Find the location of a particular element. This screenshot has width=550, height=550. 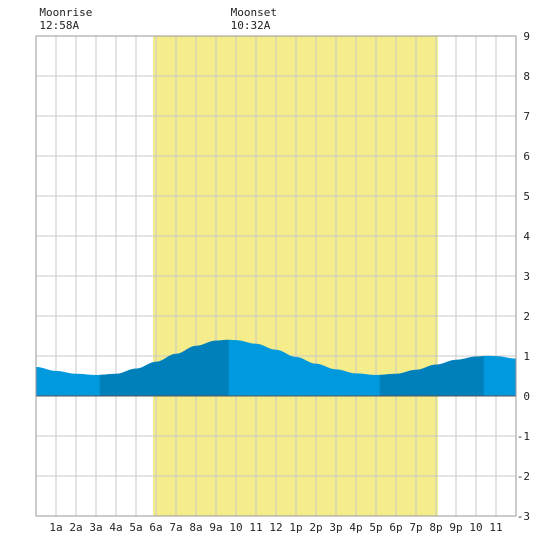

x-tick-label: 8p is located at coordinates (435, 527).